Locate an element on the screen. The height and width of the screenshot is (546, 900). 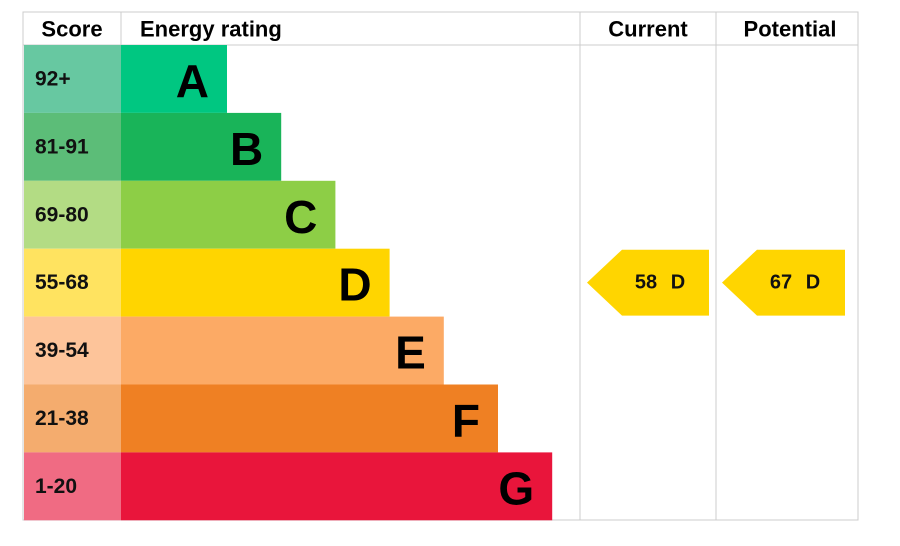
rating-letter: D is located at coordinates (354, 285).